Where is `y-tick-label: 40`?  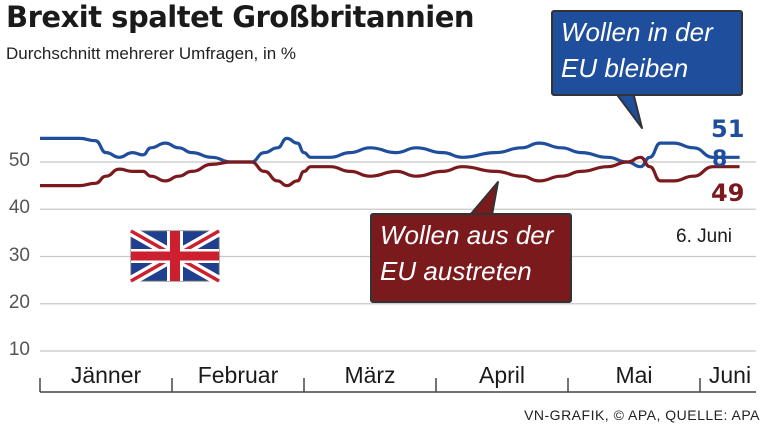 y-tick-label: 40 is located at coordinates (19, 208).